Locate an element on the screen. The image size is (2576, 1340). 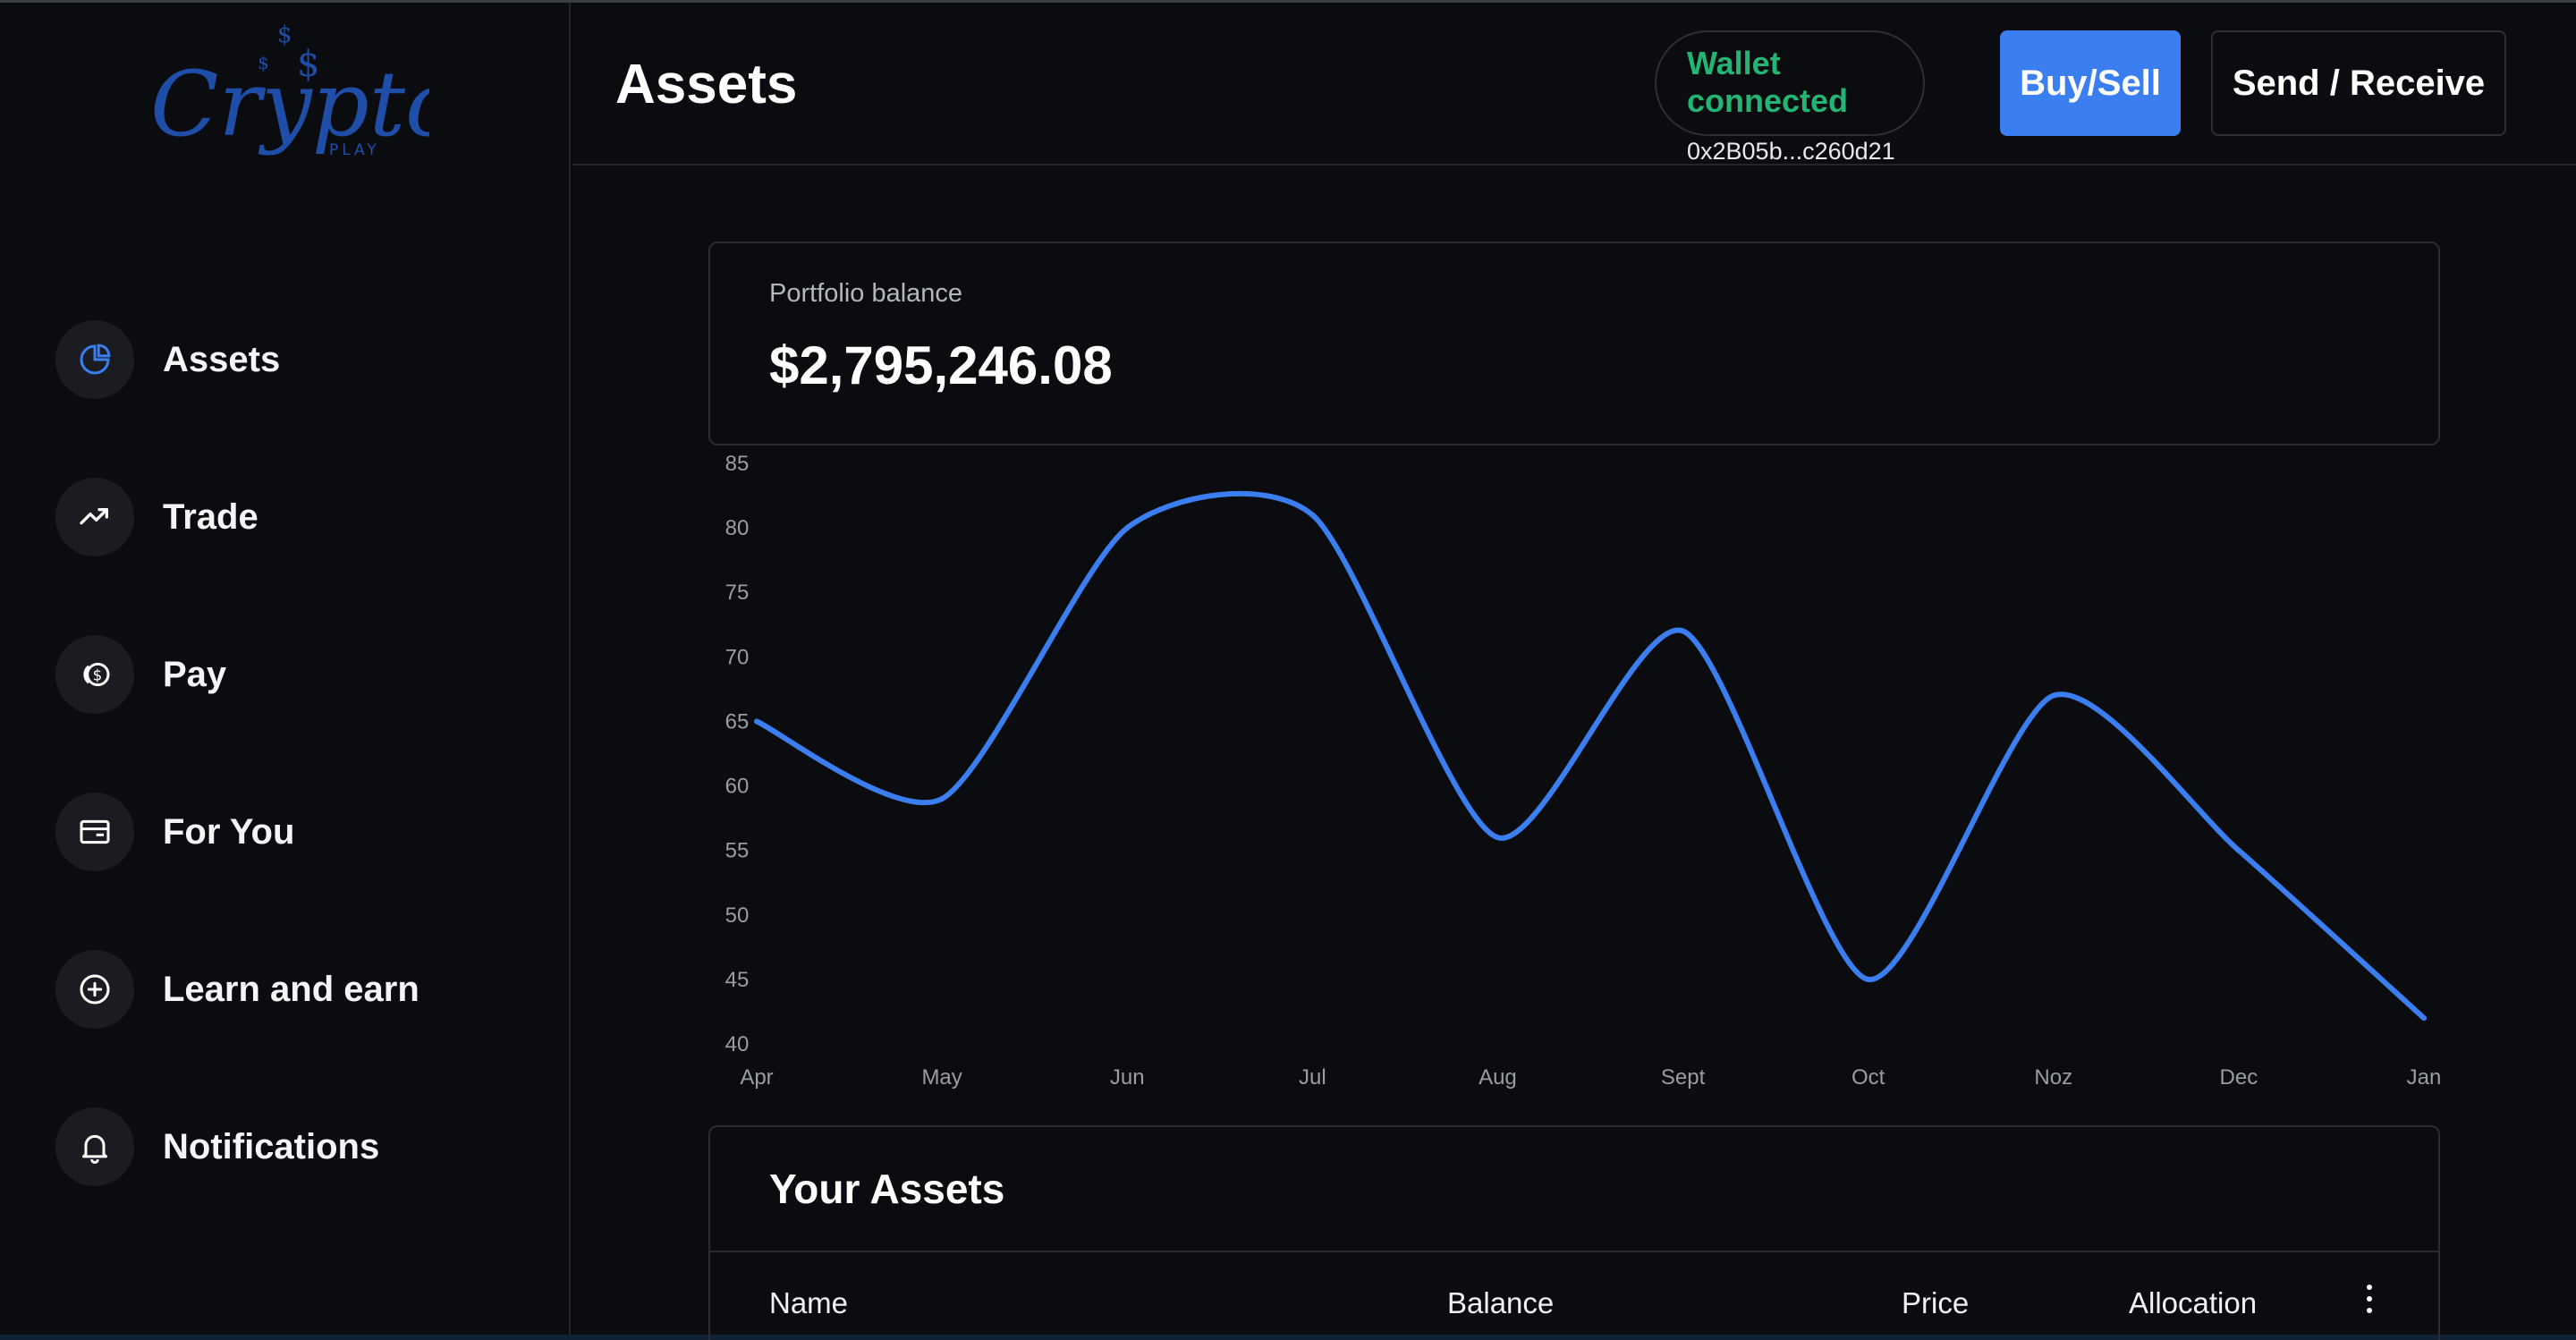
bell-icon is located at coordinates (94, 1146).